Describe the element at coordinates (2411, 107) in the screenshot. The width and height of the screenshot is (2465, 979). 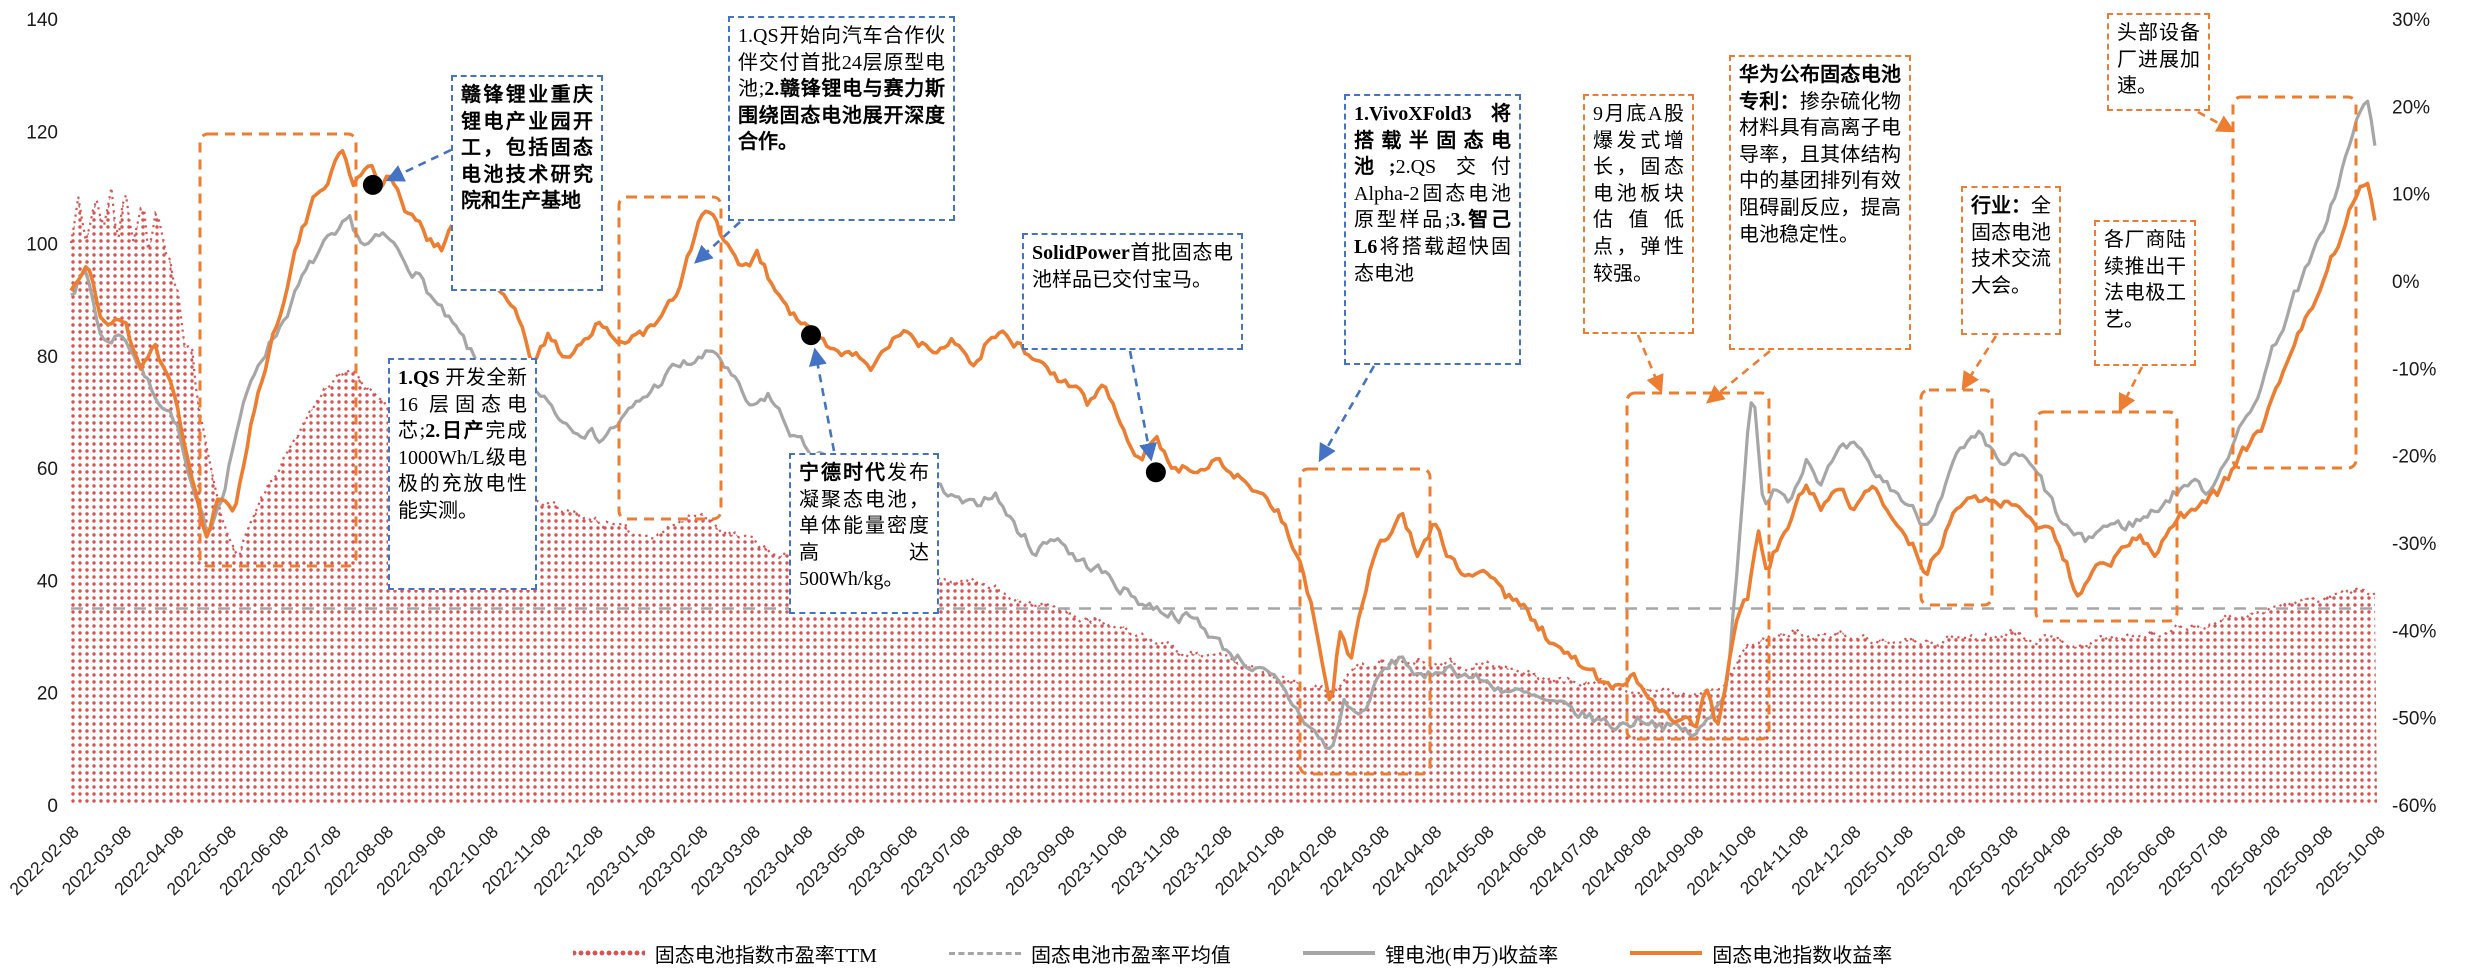
I see `y-right-tick: 20%` at that location.